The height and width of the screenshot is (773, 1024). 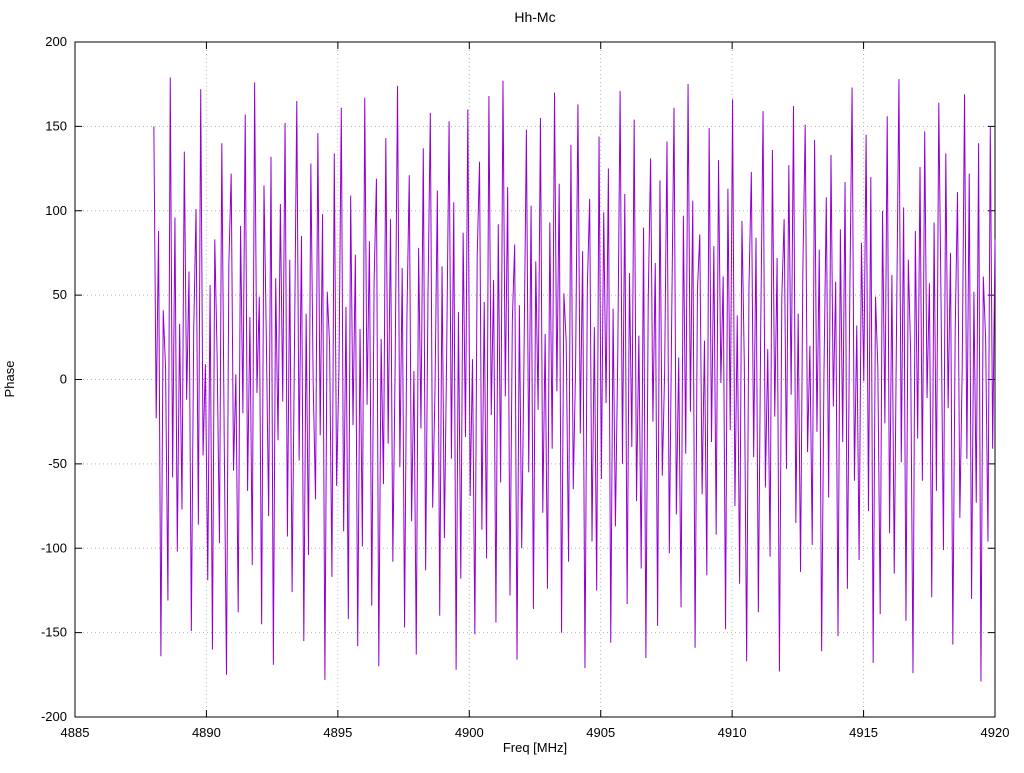 What do you see at coordinates (54, 716) in the screenshot?
I see `y-tick-label: -200` at bounding box center [54, 716].